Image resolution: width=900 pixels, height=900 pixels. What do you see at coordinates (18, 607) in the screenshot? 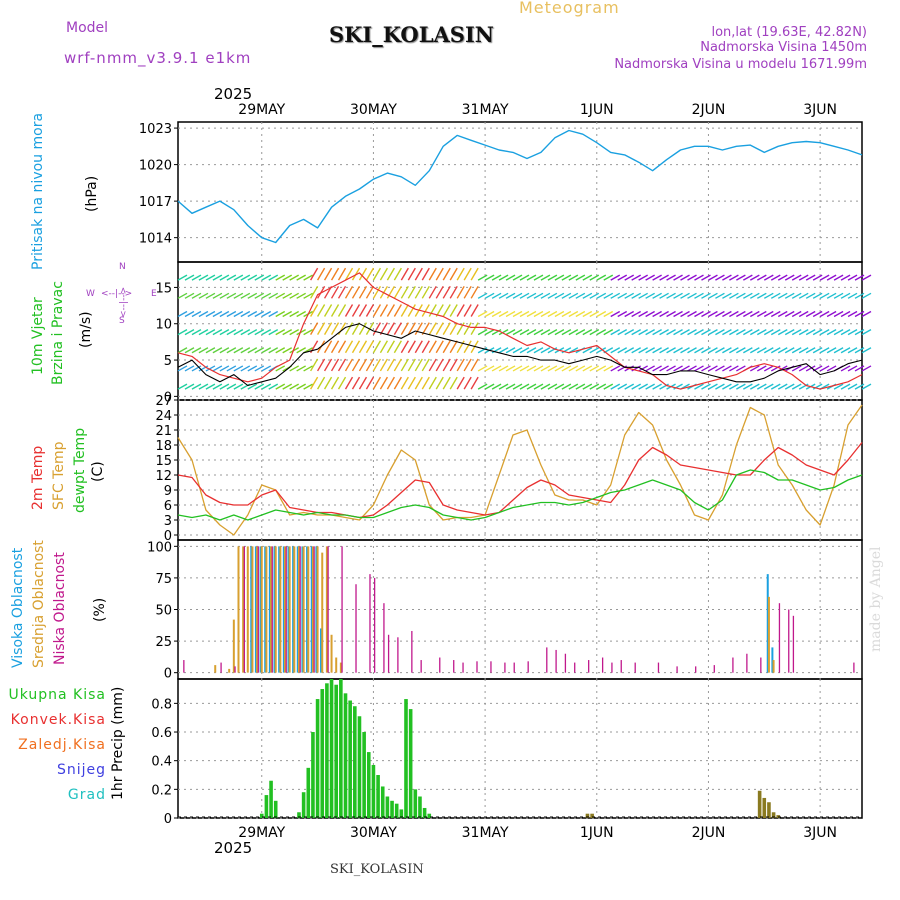
I see `cloud-label-high: Visoka Oblacnost` at bounding box center [18, 607].